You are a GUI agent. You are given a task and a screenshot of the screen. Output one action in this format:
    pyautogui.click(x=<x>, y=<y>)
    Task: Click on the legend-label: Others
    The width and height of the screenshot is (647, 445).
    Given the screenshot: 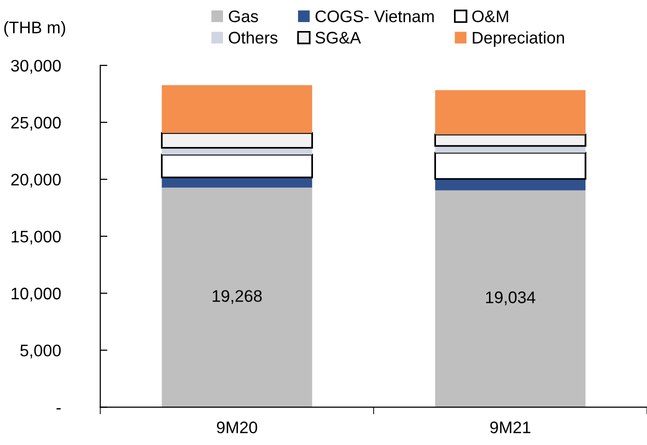 What is the action you would take?
    pyautogui.click(x=253, y=37)
    